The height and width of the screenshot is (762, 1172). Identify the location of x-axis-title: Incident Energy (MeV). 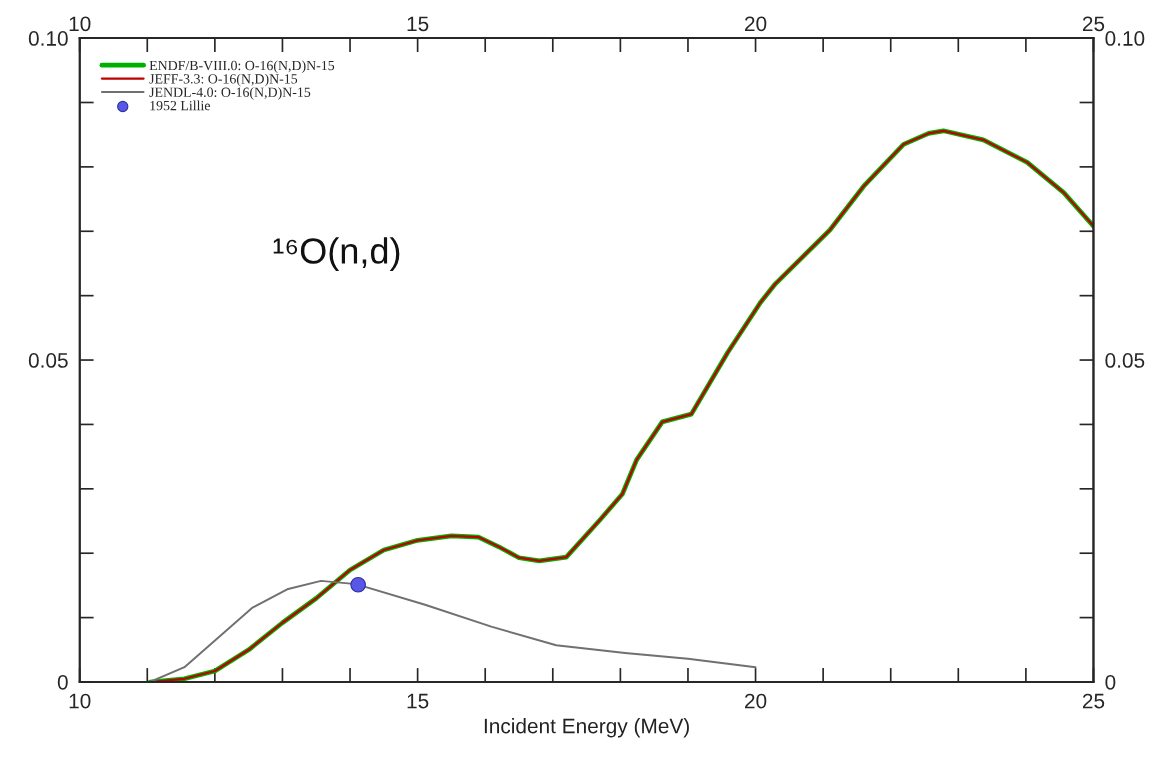
(586, 728).